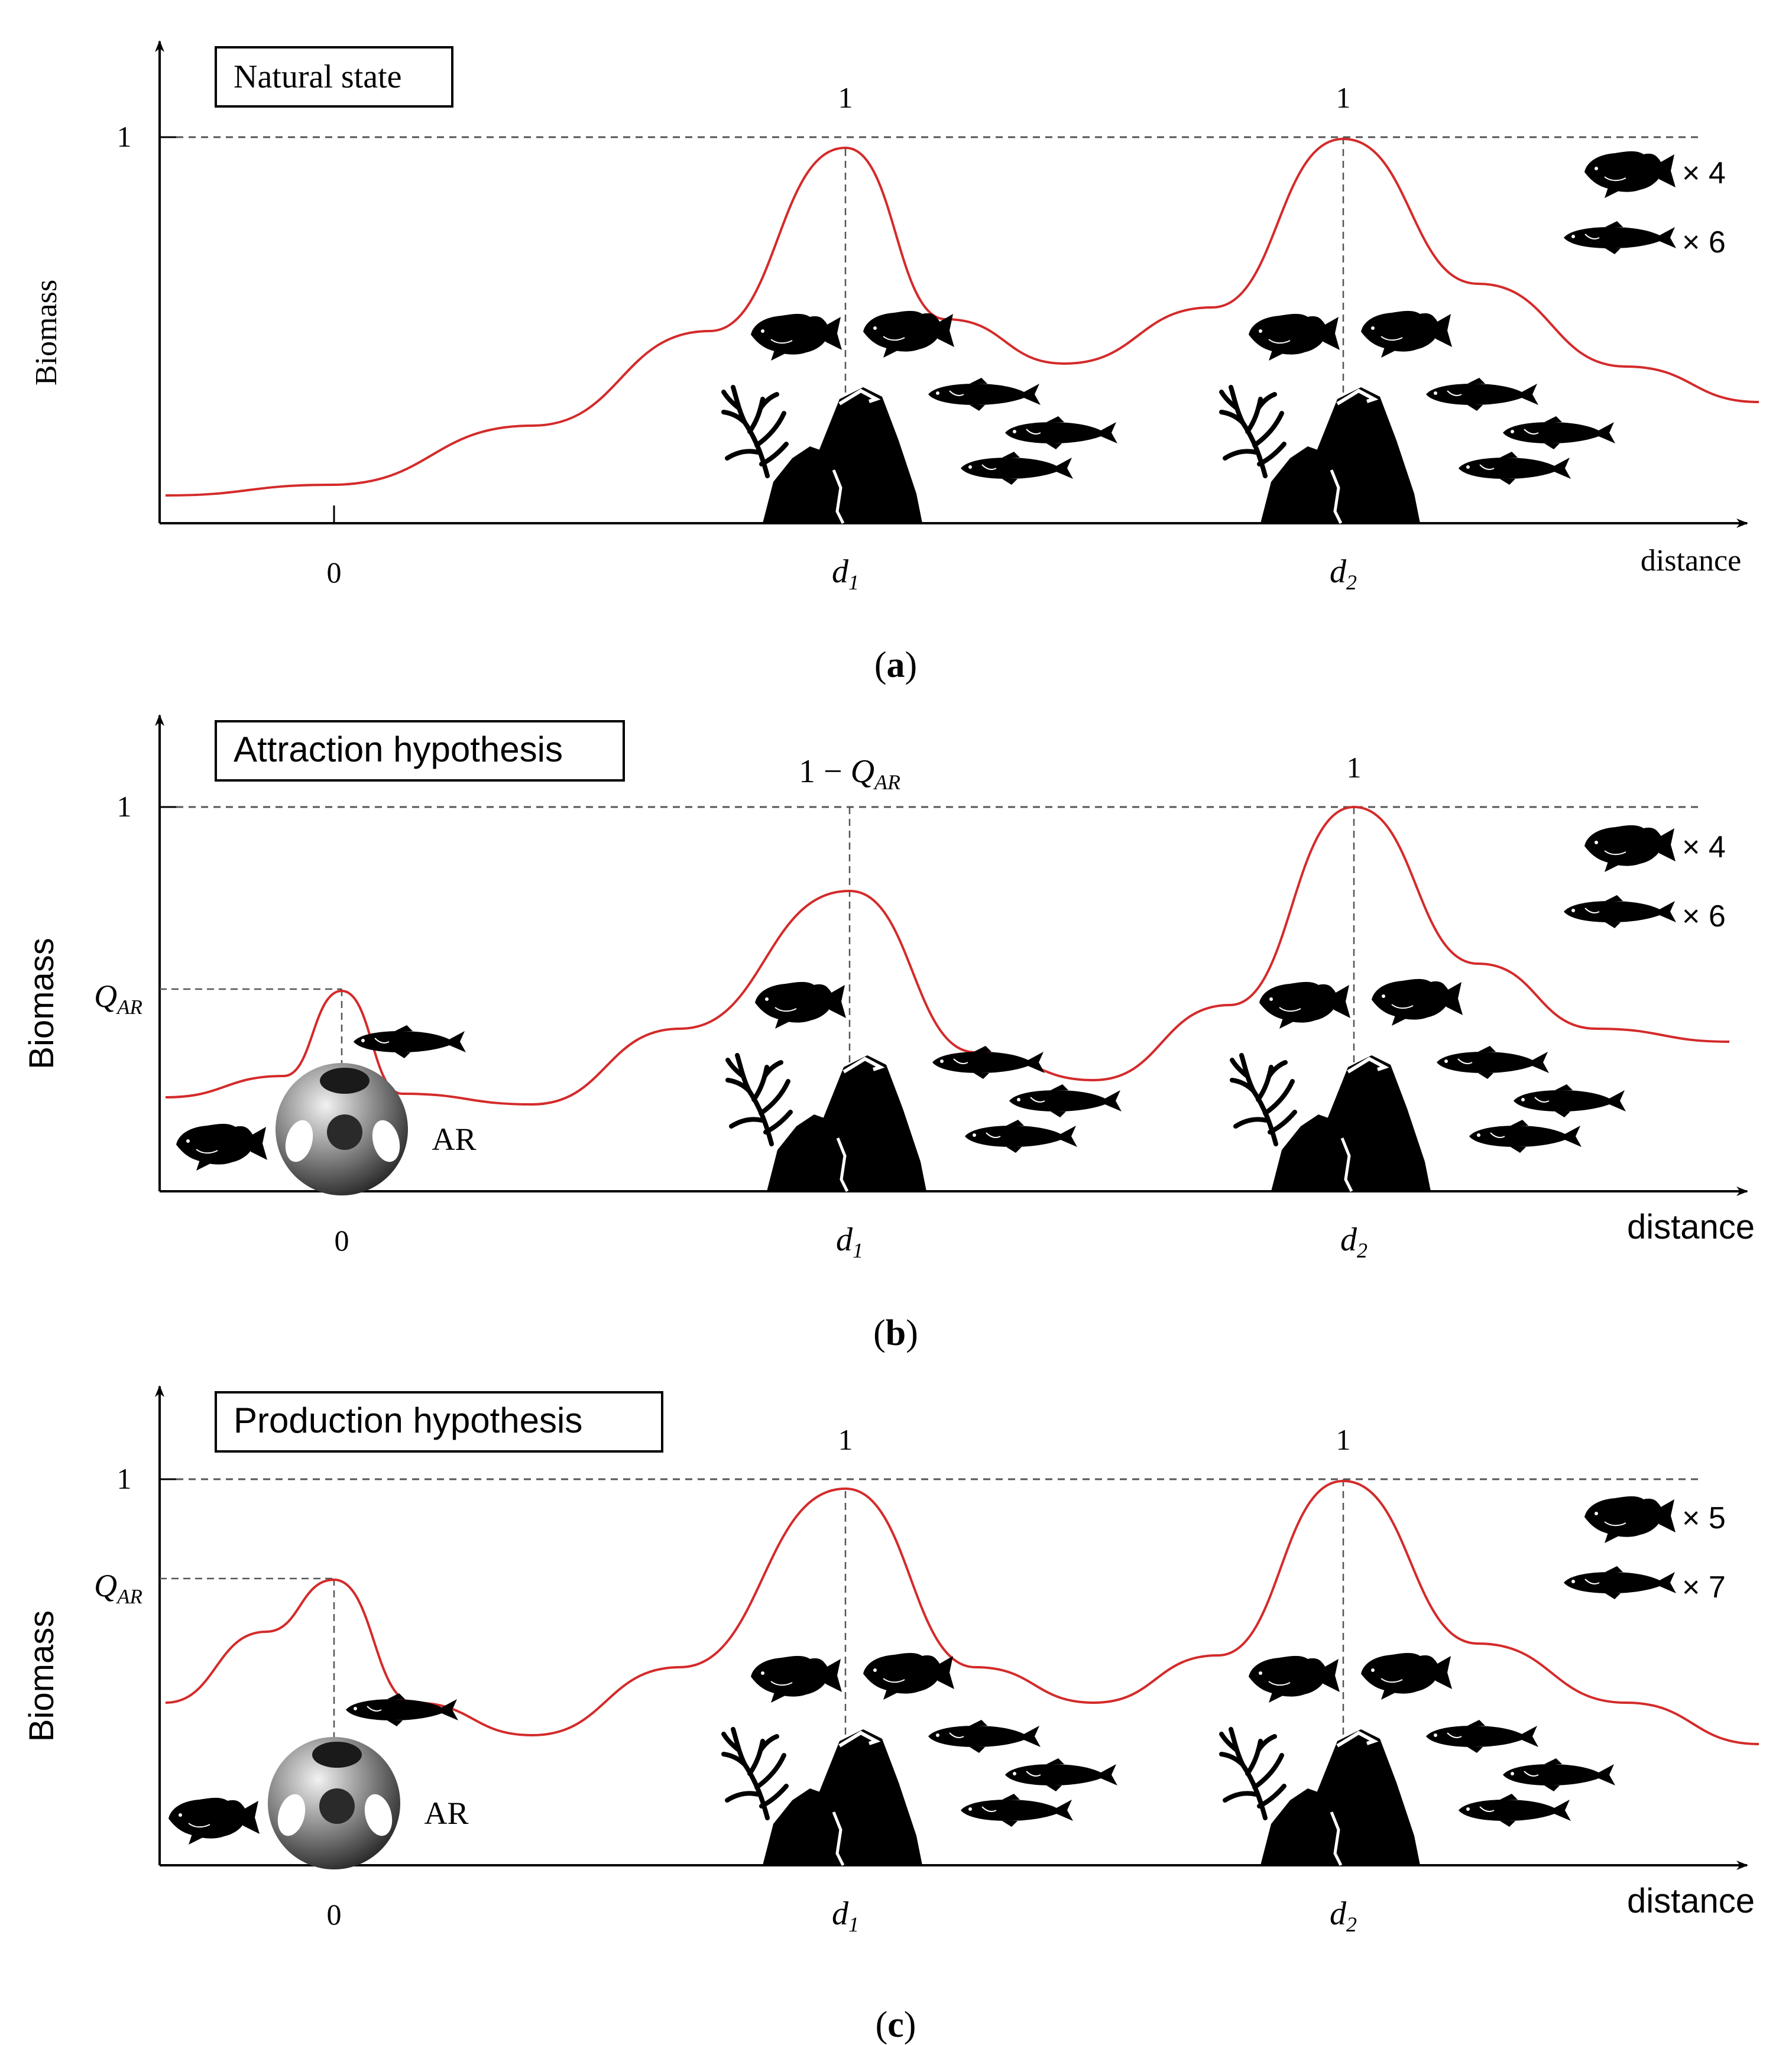  Describe the element at coordinates (895, 1333) in the screenshot. I see `panel-caption: (b)` at that location.